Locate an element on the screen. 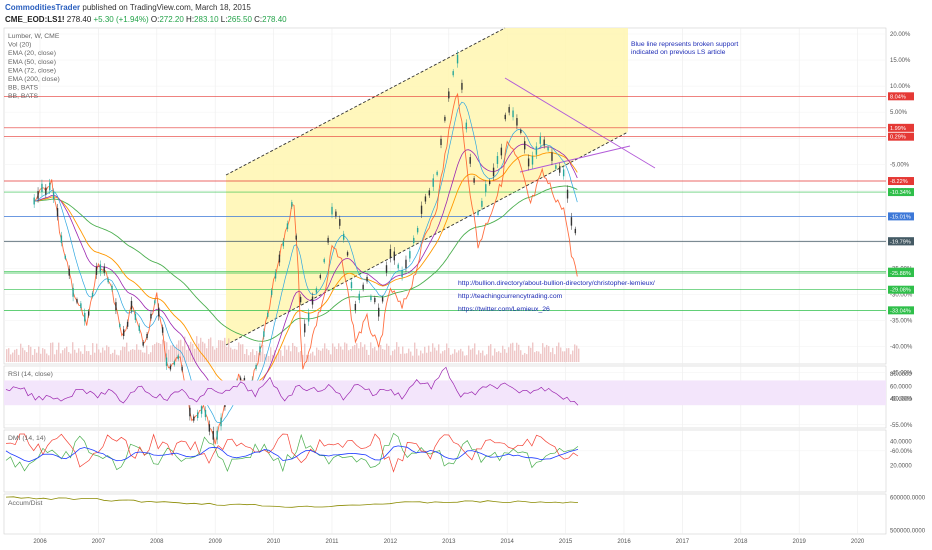 The width and height of the screenshot is (932, 550). indicator-legend-item: Vol (20) is located at coordinates (19, 45).